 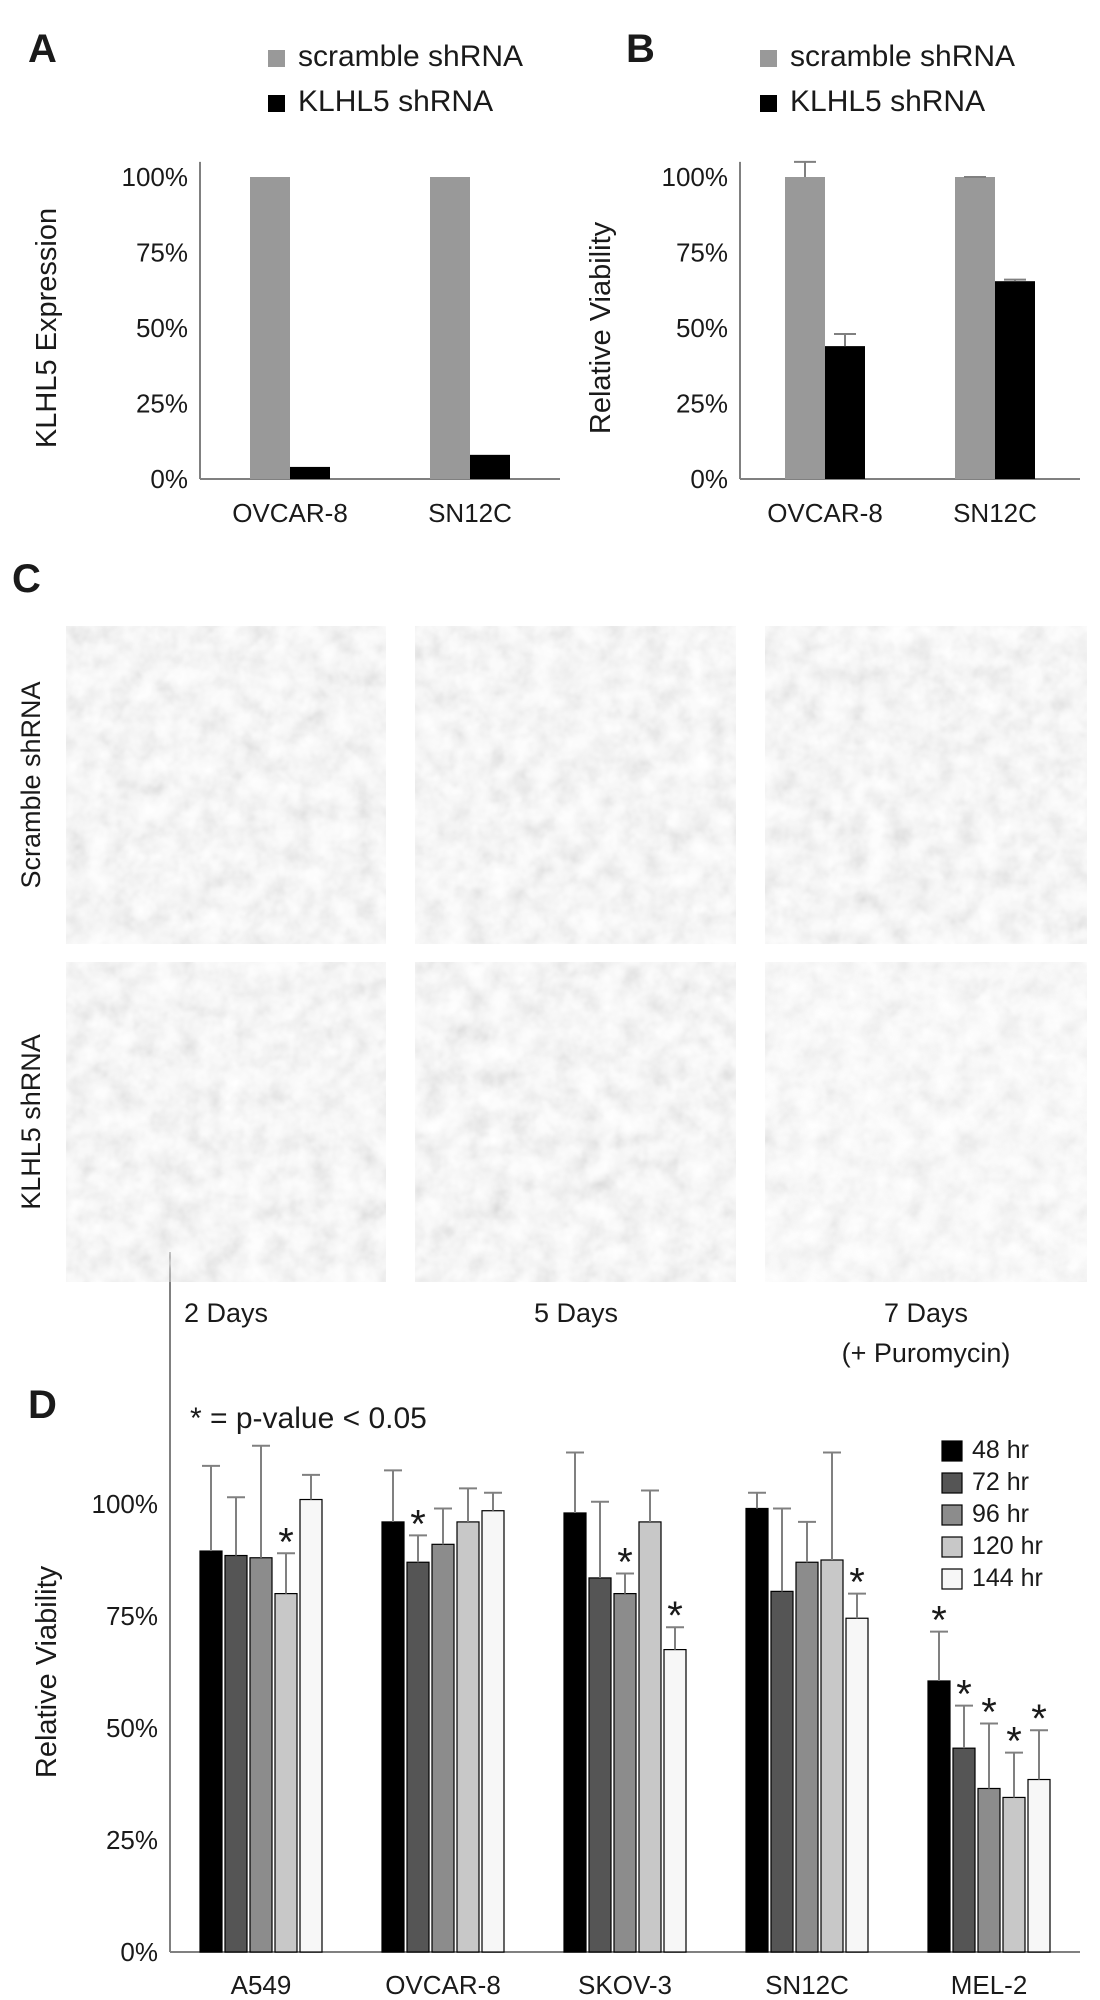 What do you see at coordinates (47, 1671) in the screenshot?
I see `panel-d-y-axis-label: Relative Viability` at bounding box center [47, 1671].